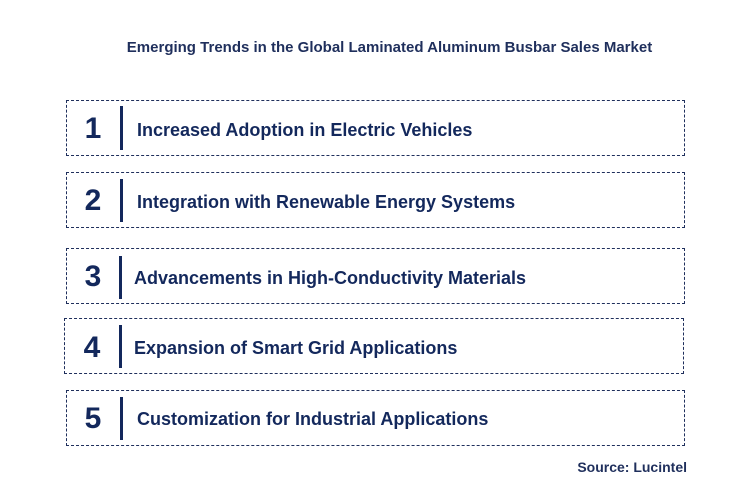  I want to click on trend-label-4: Expansion of Smart Grid Applications, so click(296, 348).